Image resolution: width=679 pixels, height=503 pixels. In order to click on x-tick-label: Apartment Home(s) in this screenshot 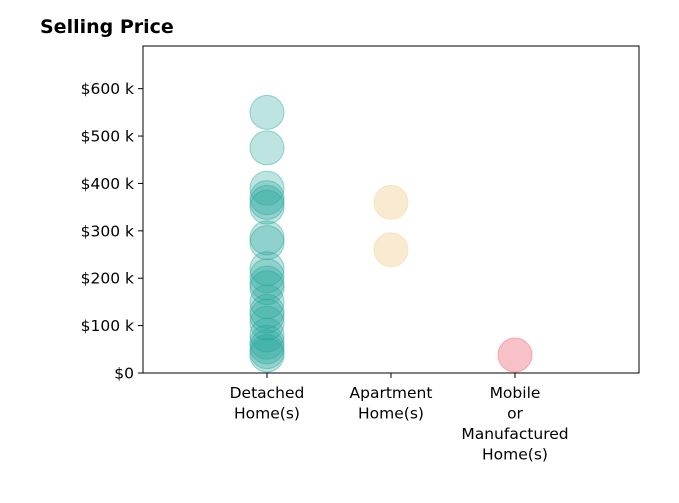, I will do `click(391, 403)`.